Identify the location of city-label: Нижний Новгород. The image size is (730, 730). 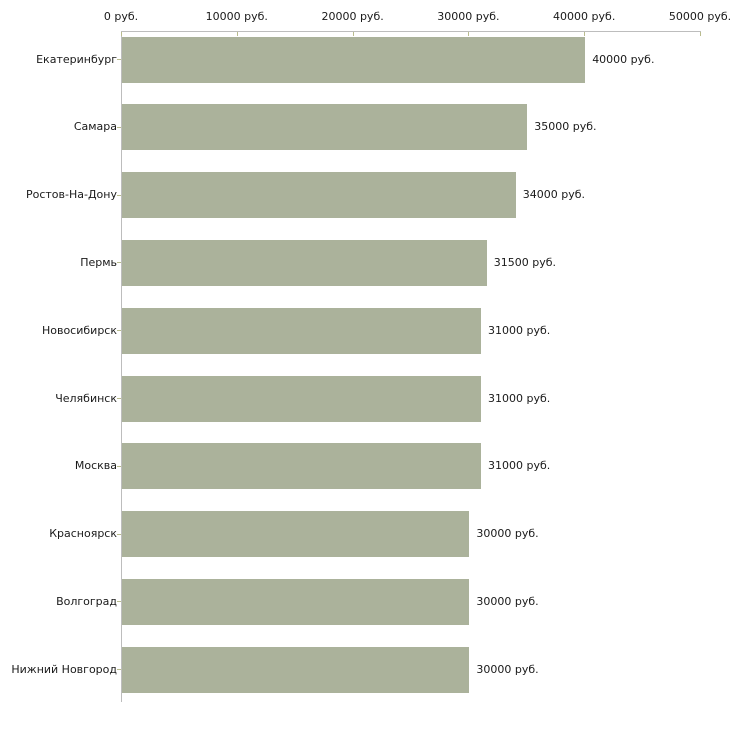
(64, 669).